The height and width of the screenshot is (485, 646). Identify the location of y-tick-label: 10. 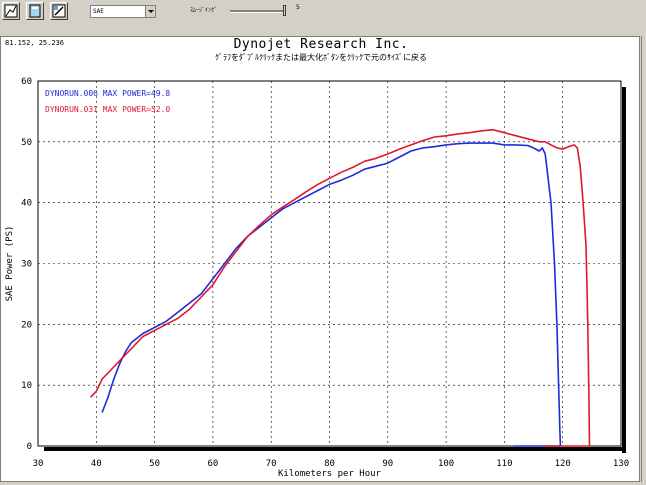
(26, 386).